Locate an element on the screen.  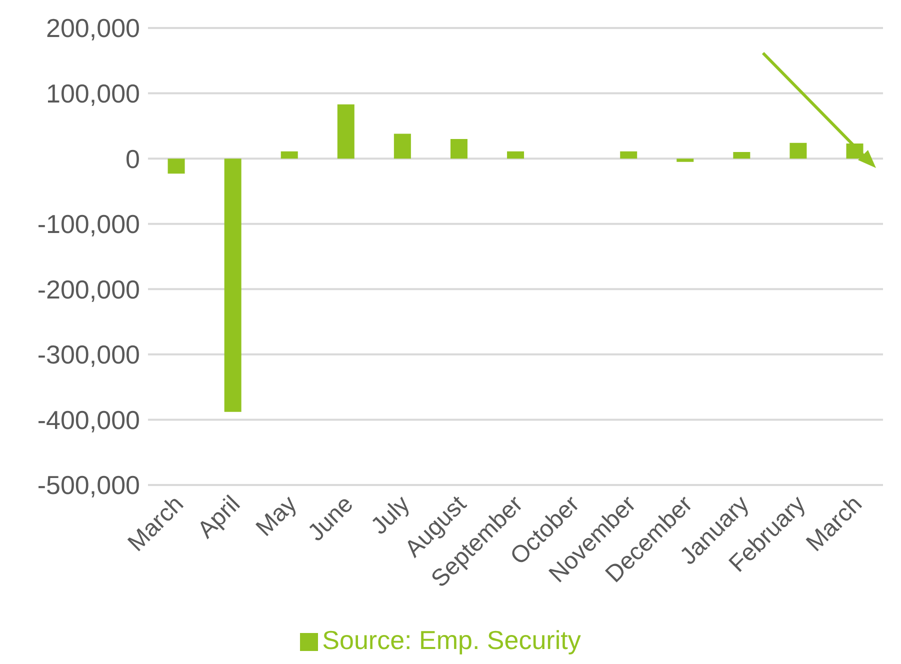
x-tick-label: May is located at coordinates (276, 516).